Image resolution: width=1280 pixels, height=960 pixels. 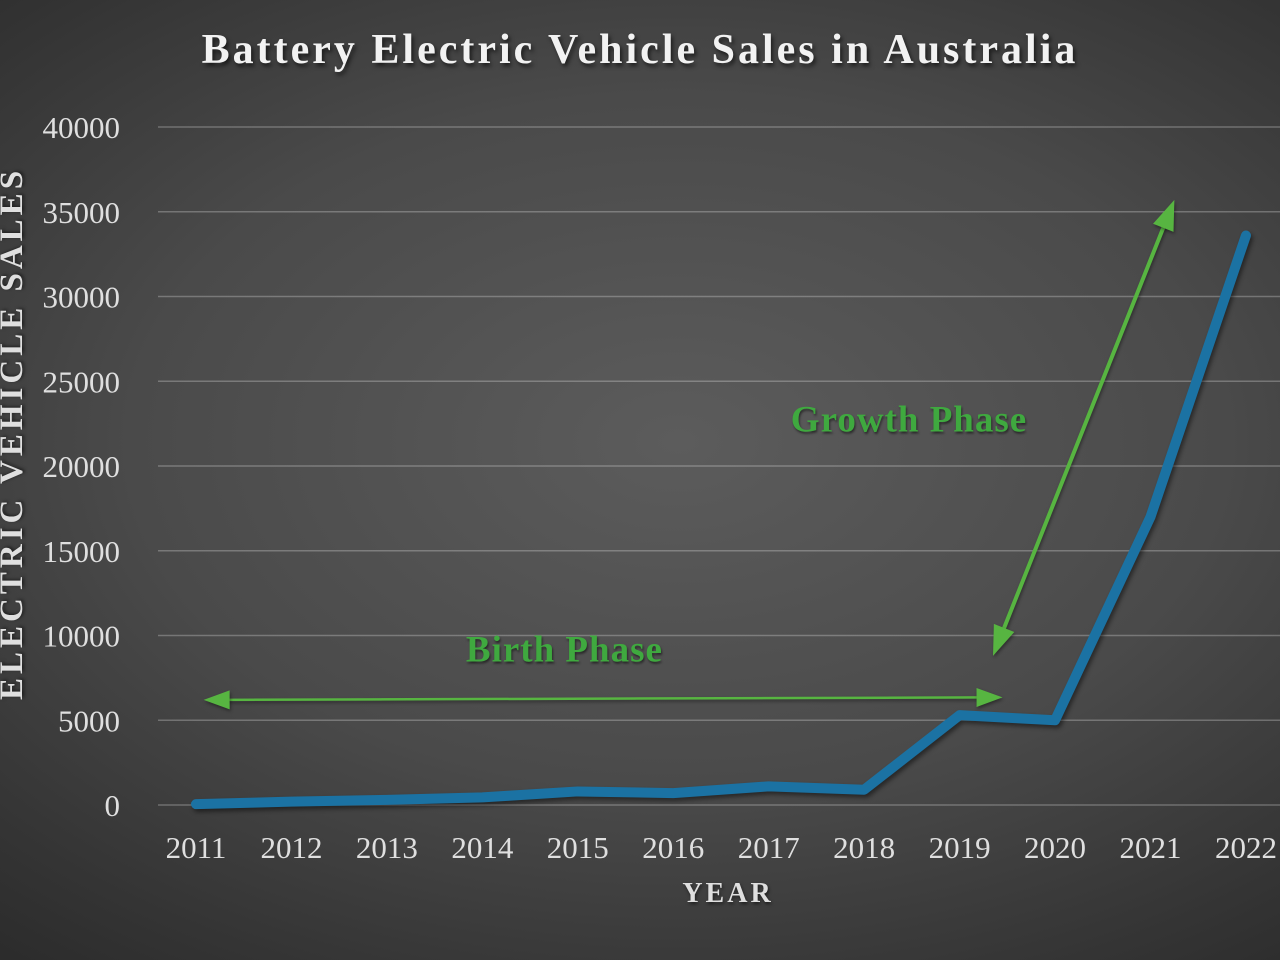 I want to click on annotation-birth-phase: Birth Phase, so click(x=564, y=650).